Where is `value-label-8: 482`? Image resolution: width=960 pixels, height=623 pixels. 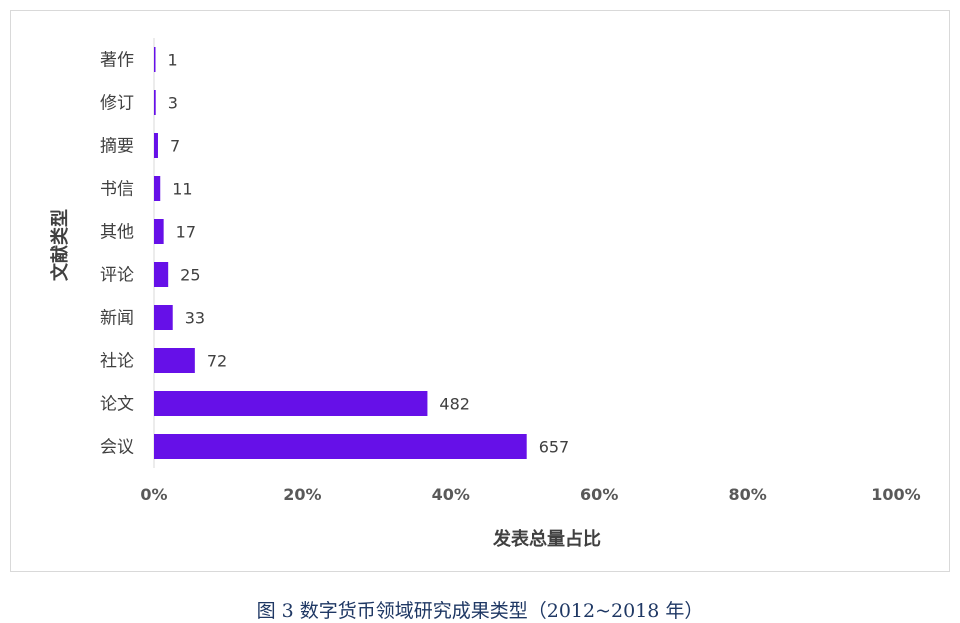
value-label-8: 482 is located at coordinates (454, 404).